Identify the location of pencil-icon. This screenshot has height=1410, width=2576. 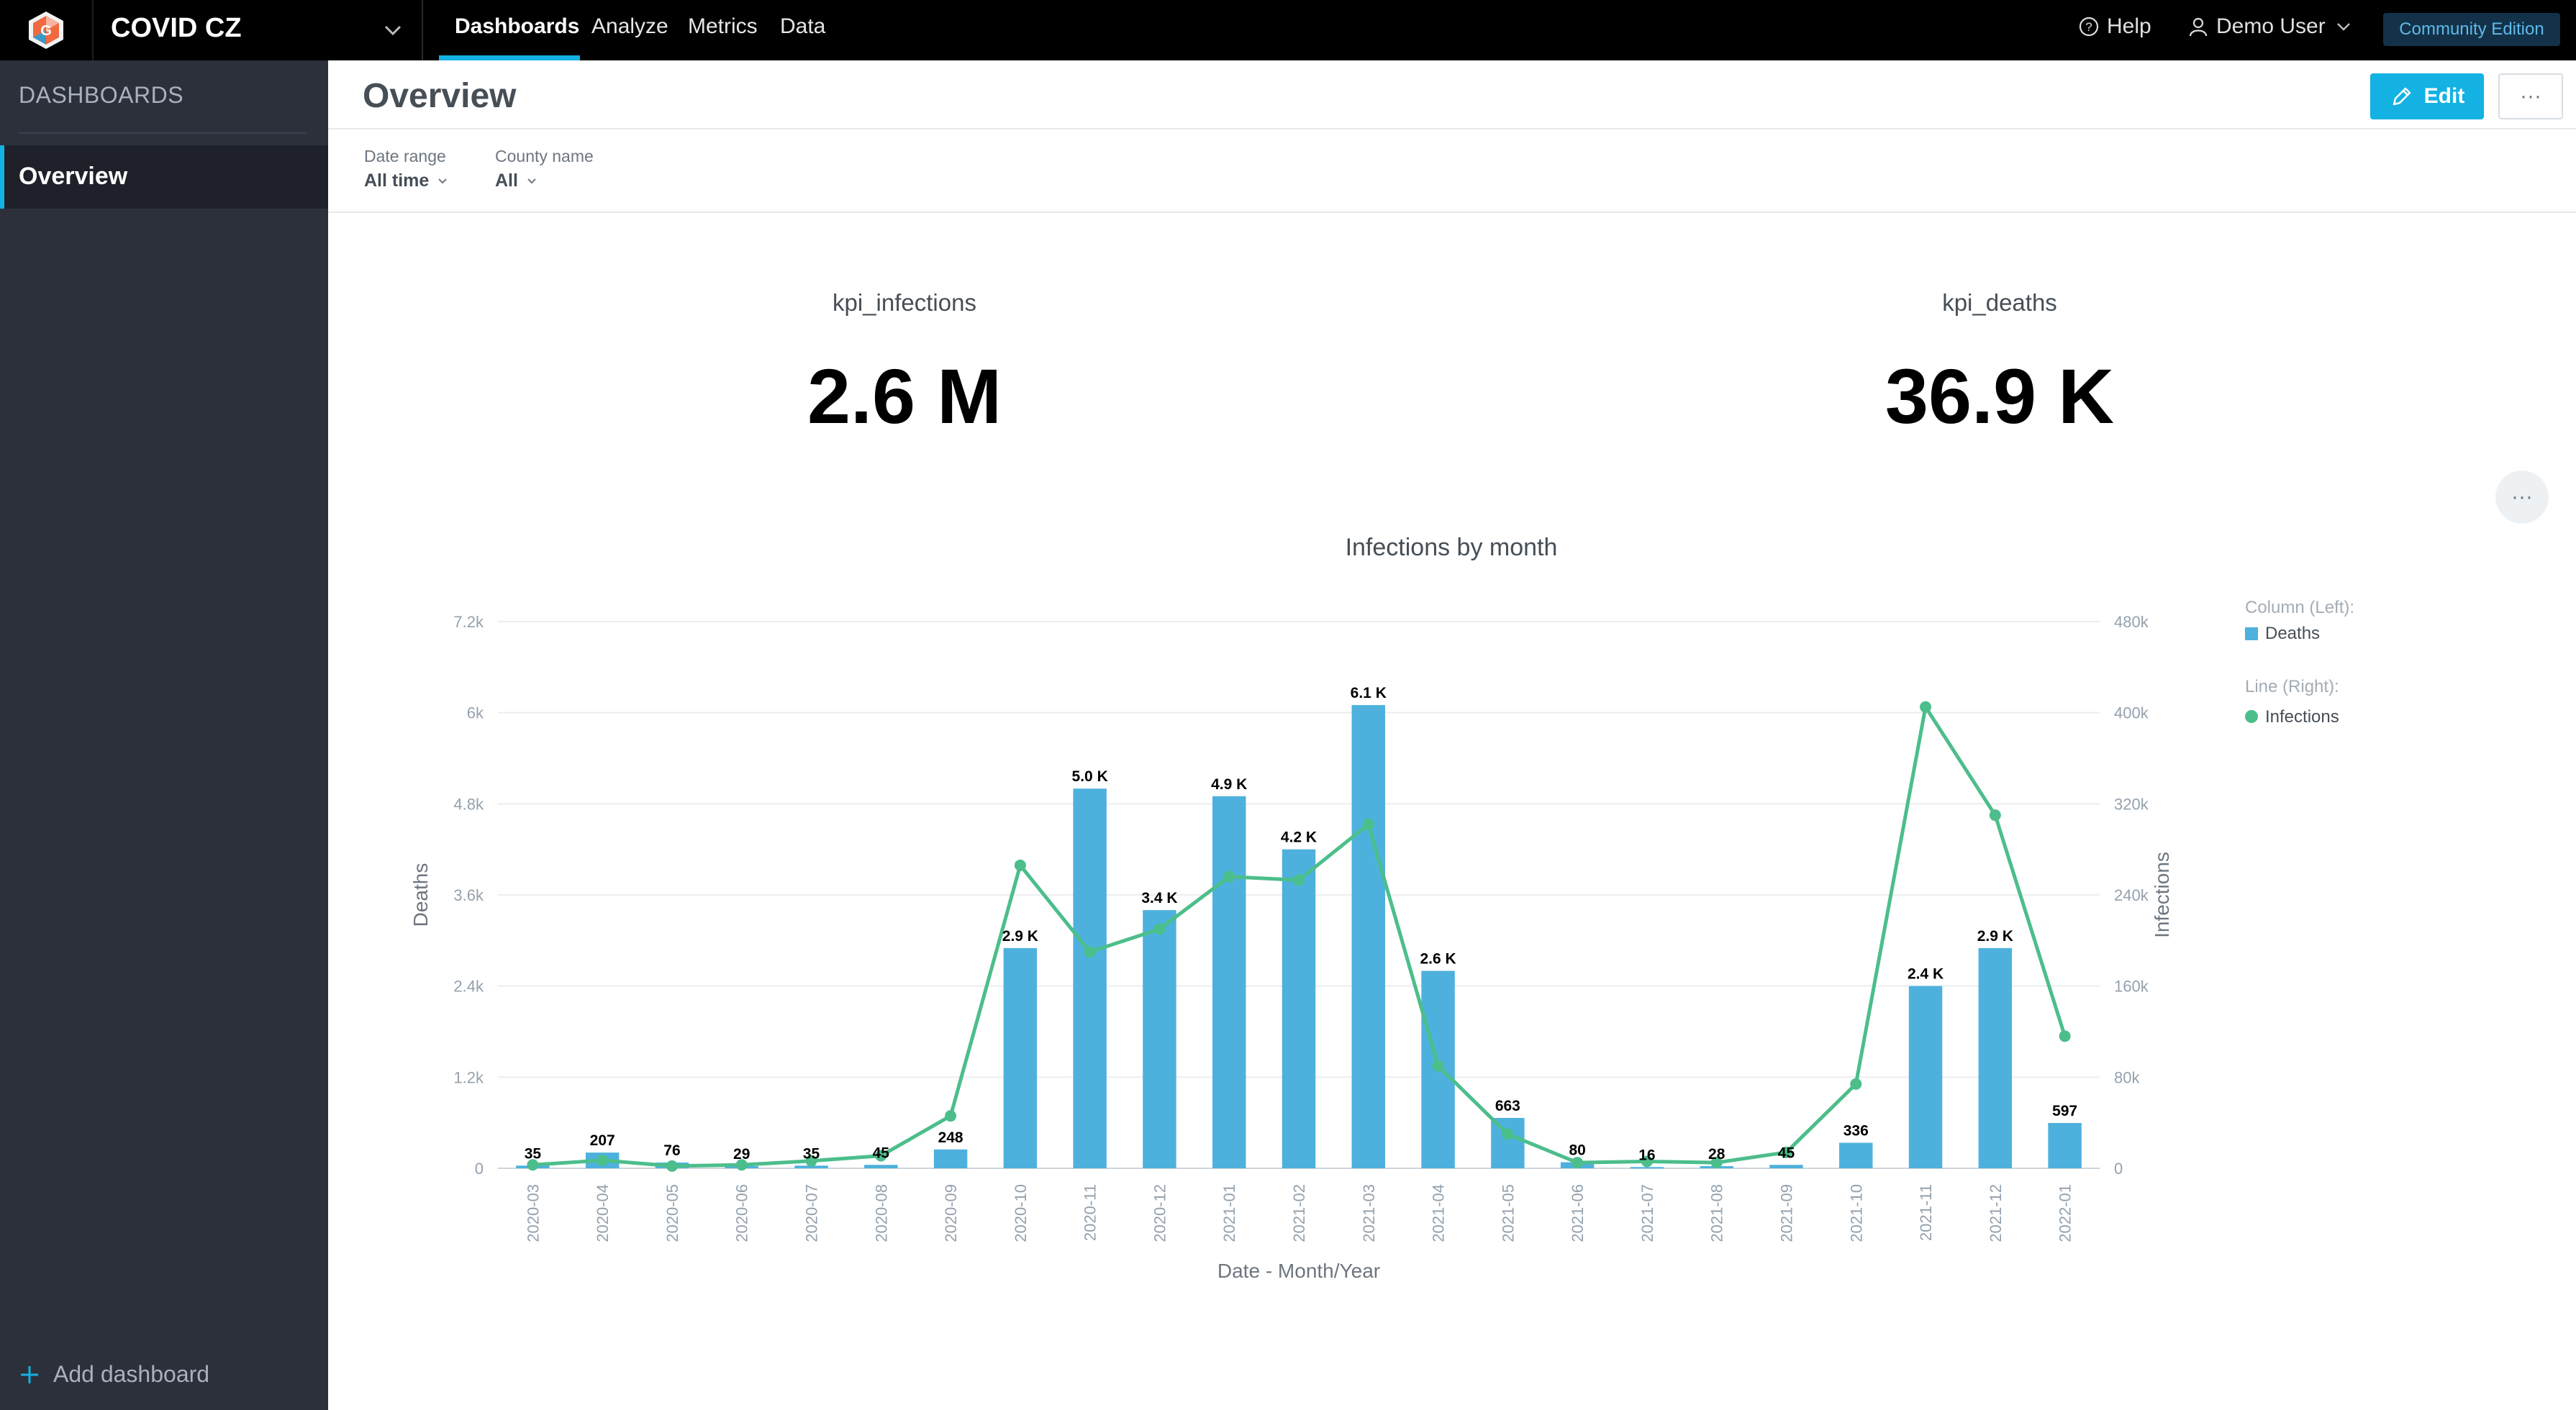
(2402, 96).